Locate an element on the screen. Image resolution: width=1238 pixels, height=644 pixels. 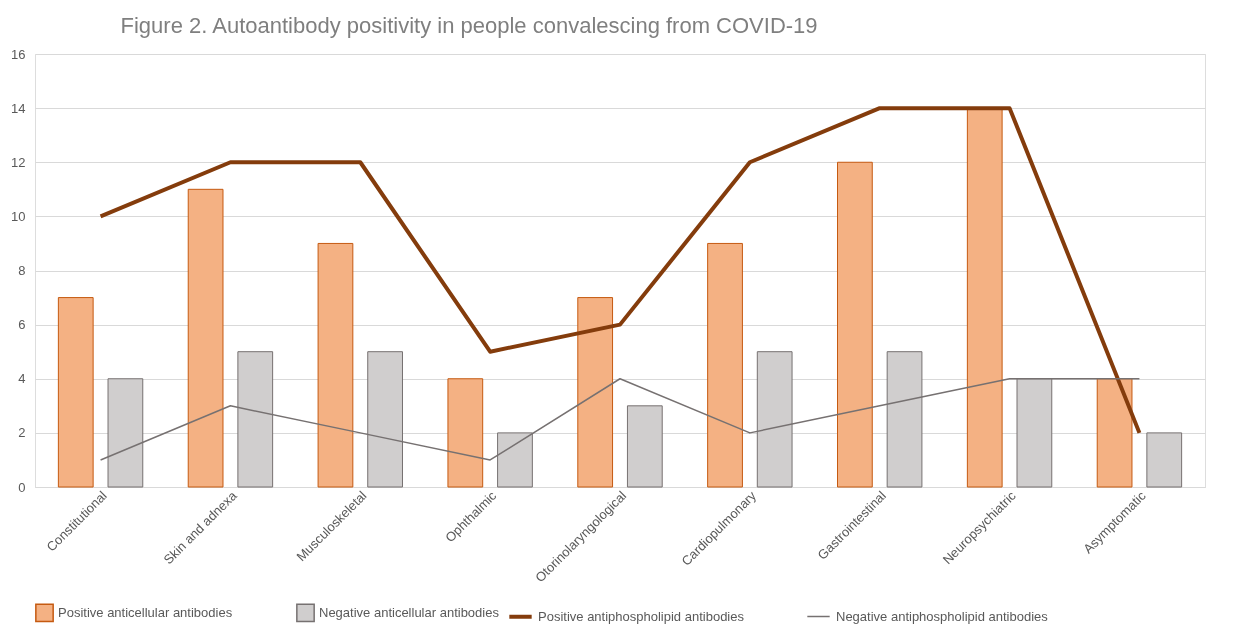
y-tick-label: 0 is located at coordinates (22, 487).